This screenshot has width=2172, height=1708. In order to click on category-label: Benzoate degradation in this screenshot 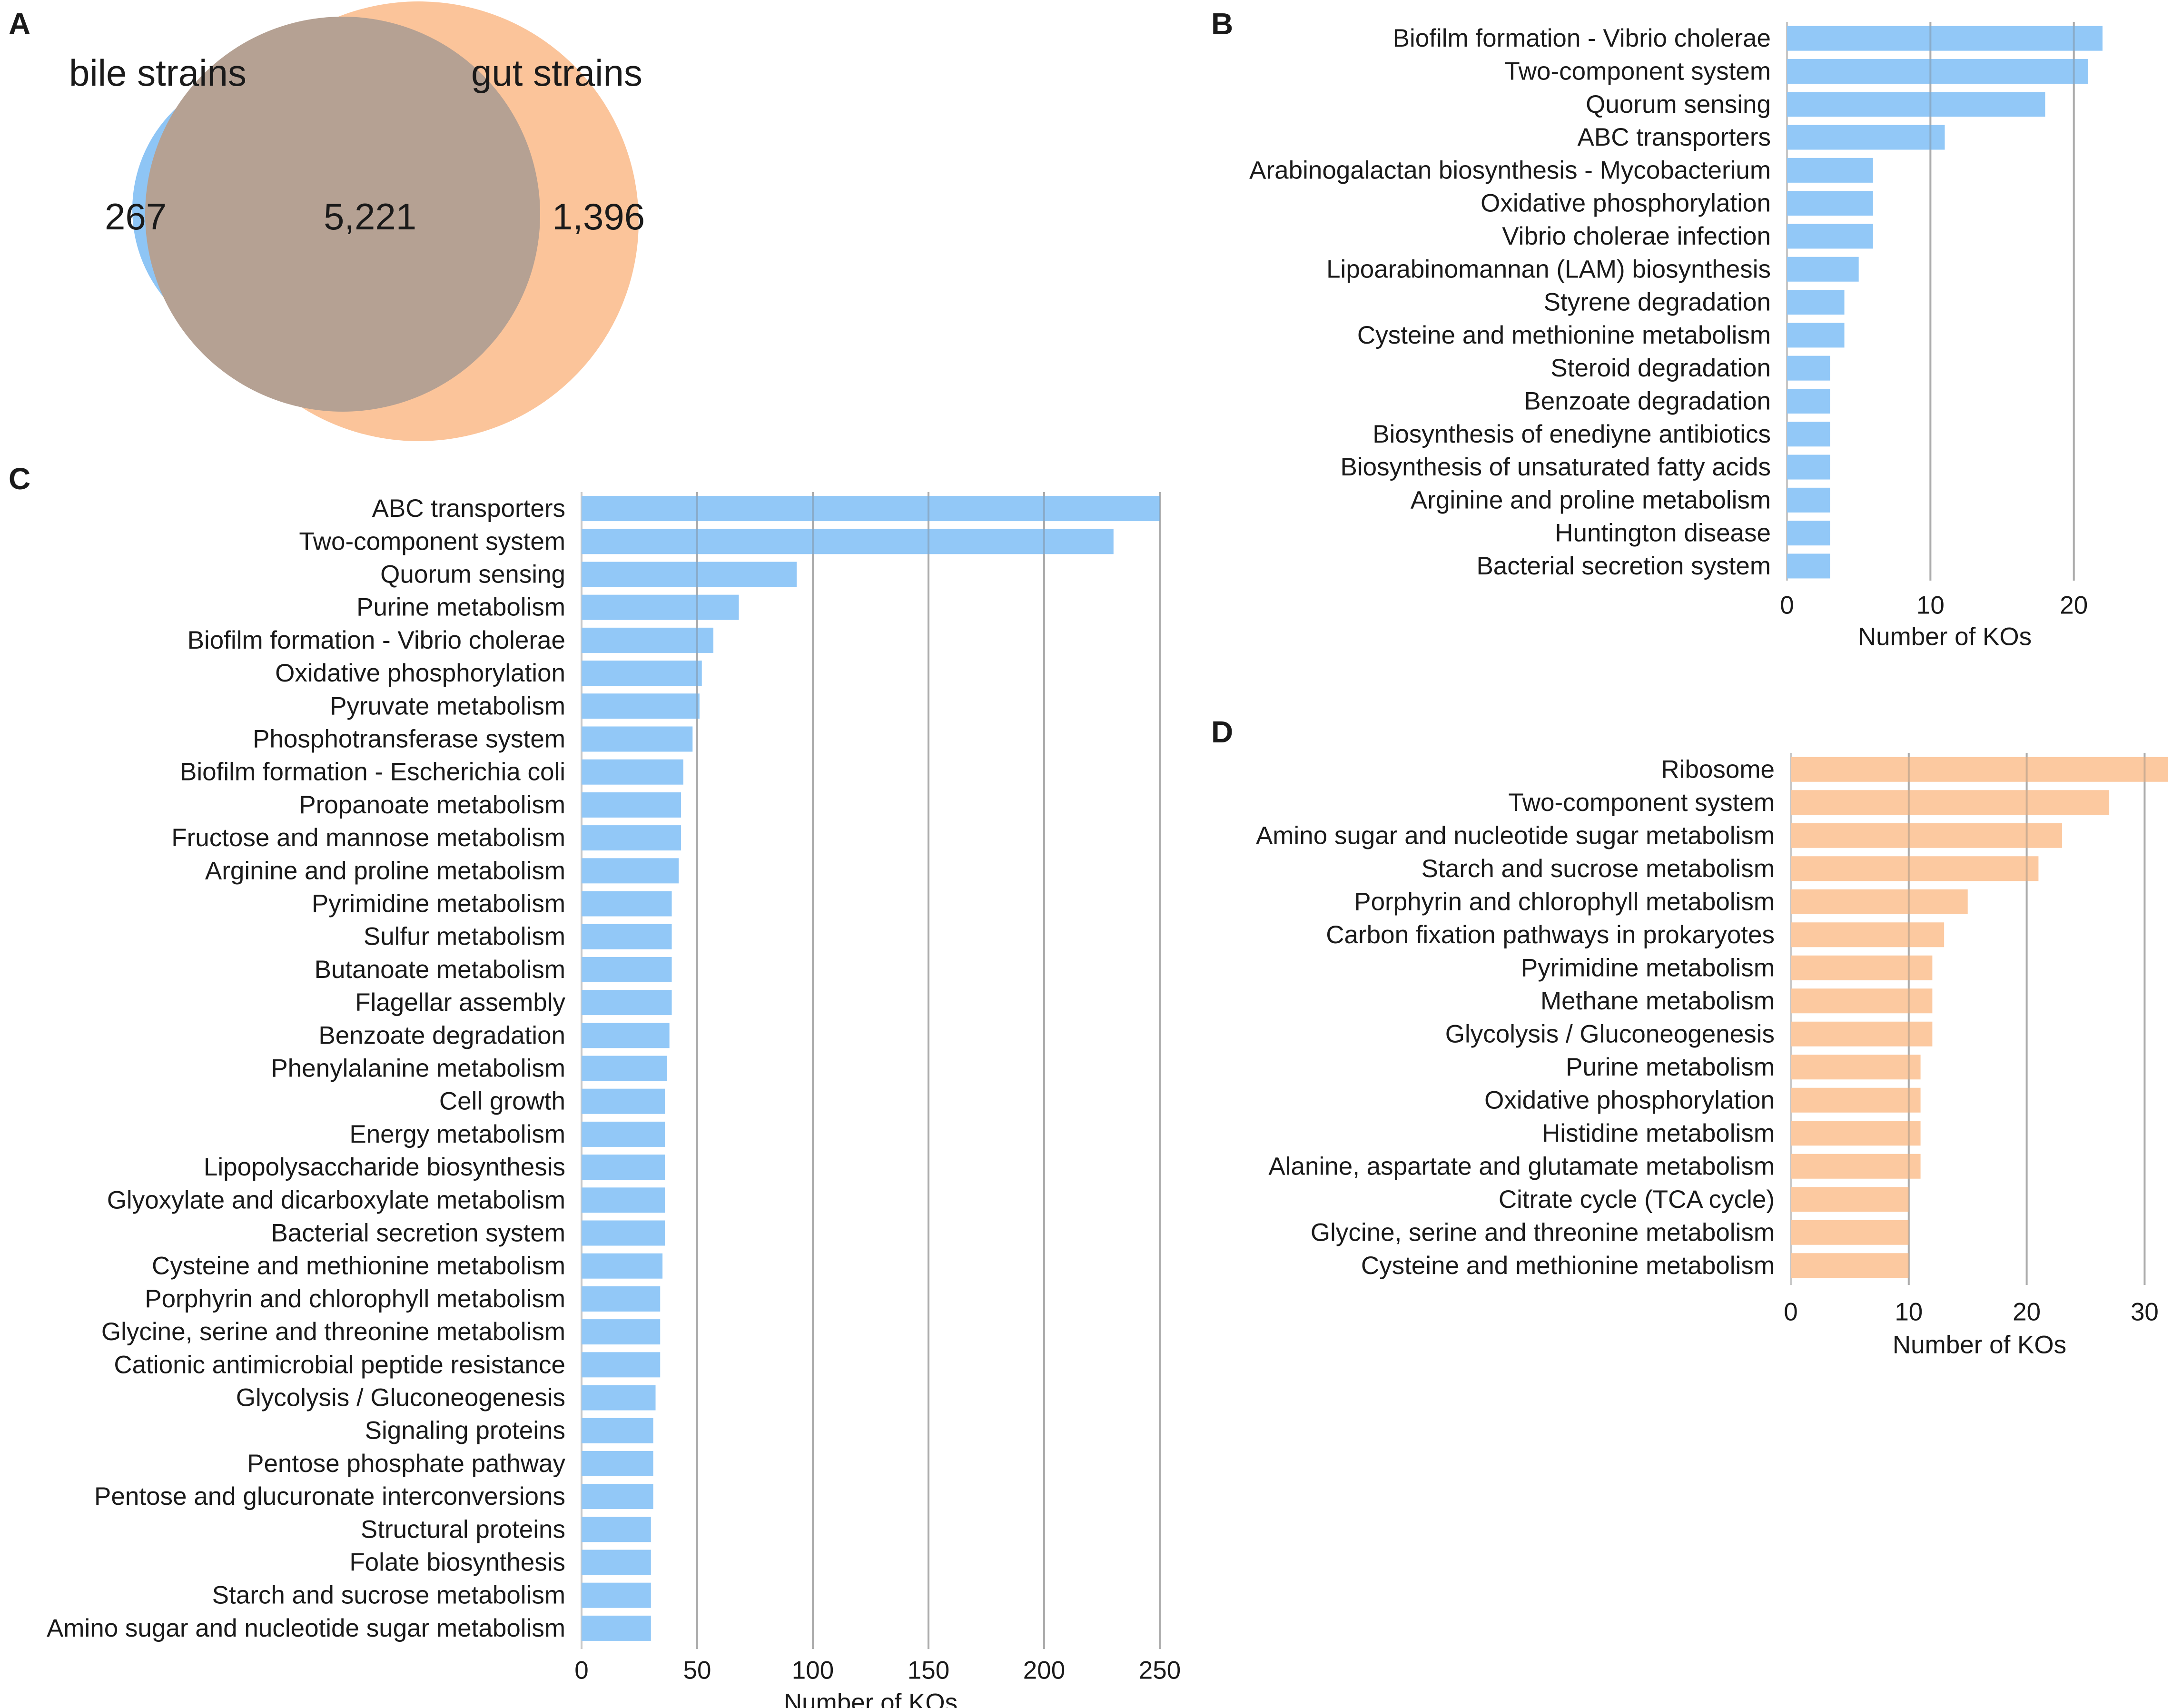, I will do `click(441, 1035)`.